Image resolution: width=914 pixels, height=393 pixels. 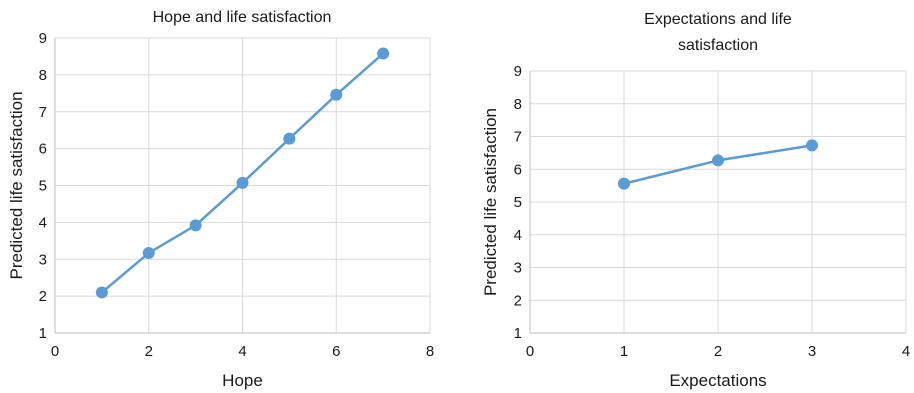 What do you see at coordinates (624, 351) in the screenshot?
I see `x-tick-label: 1` at bounding box center [624, 351].